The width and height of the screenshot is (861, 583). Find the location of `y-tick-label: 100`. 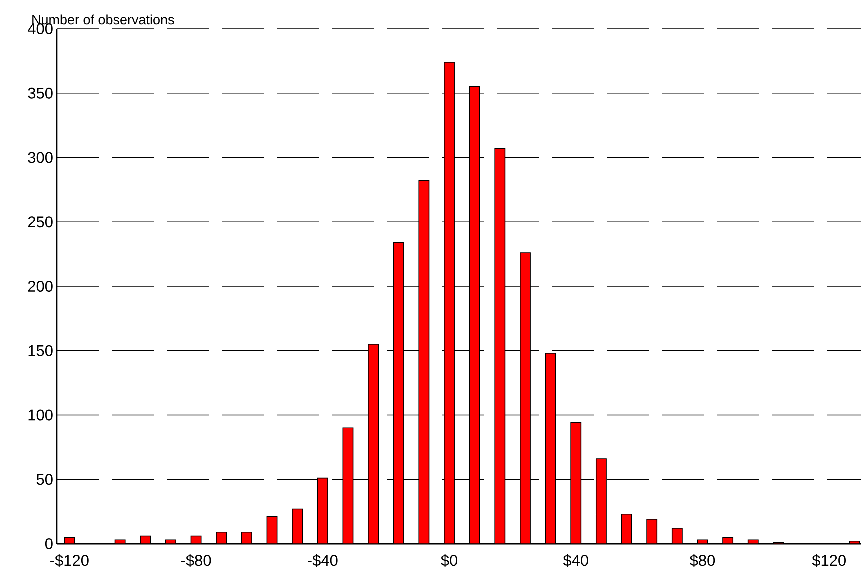

y-tick-label: 100 is located at coordinates (40, 415).